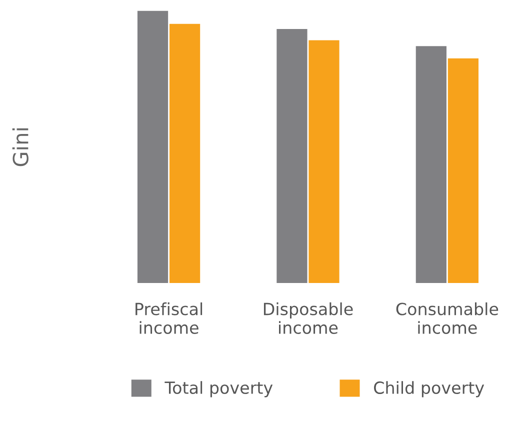 The width and height of the screenshot is (522, 432). I want to click on legend-label: Child poverty, so click(429, 389).